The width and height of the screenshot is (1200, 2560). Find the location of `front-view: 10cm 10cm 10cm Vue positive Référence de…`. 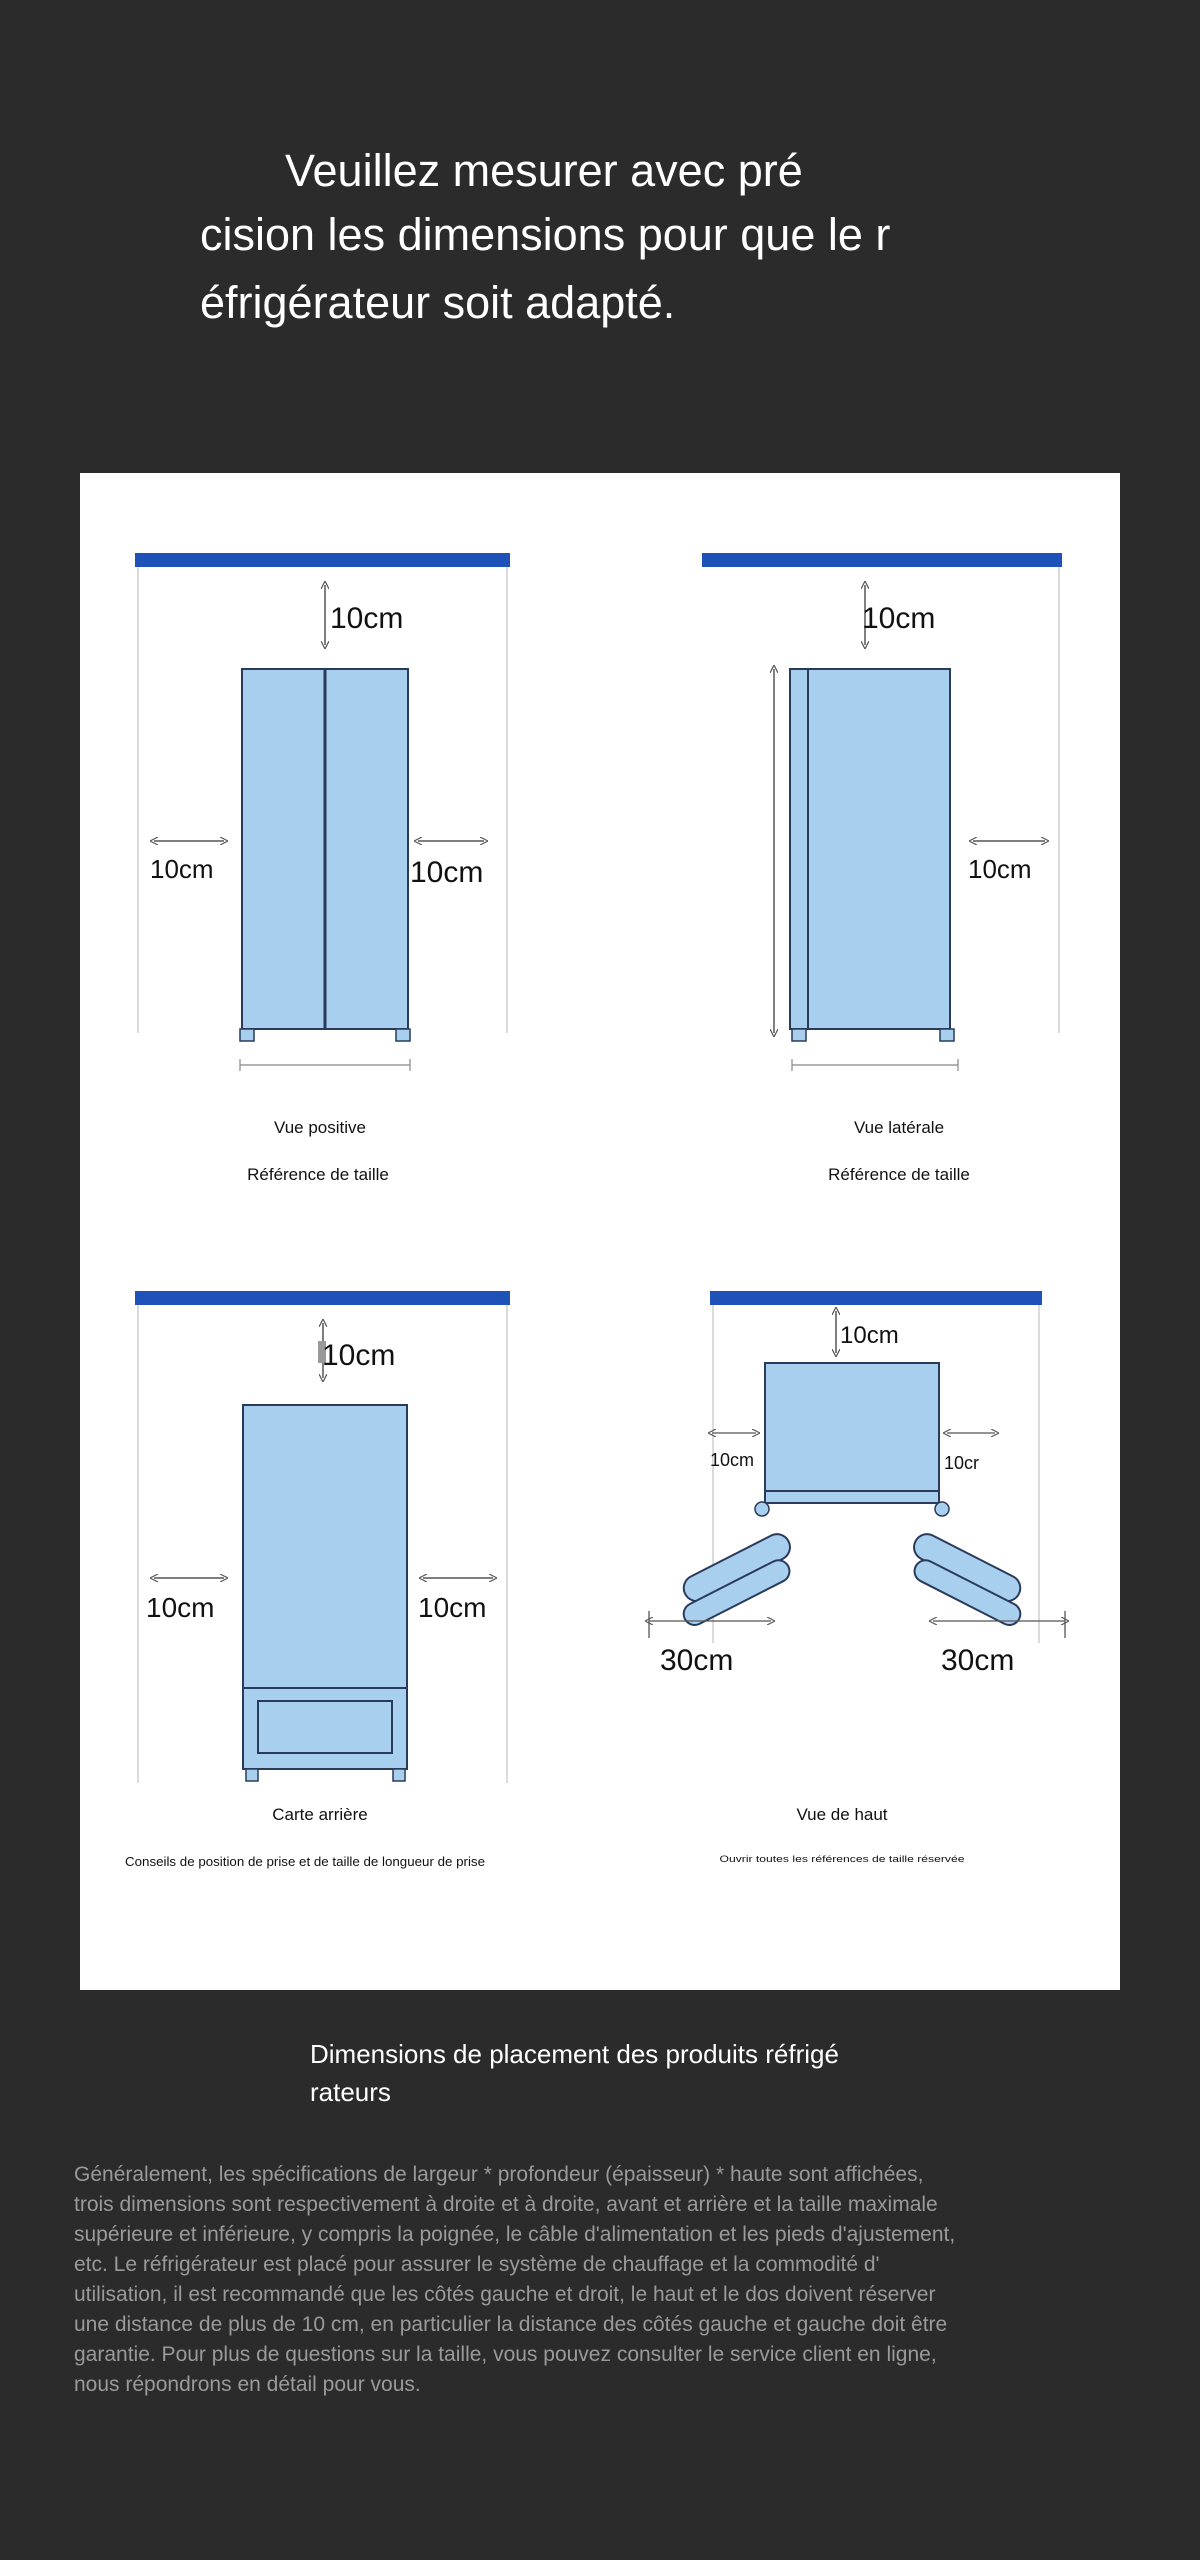

front-view: 10cm 10cm 10cm Vue positive Référence de… is located at coordinates (322, 868).